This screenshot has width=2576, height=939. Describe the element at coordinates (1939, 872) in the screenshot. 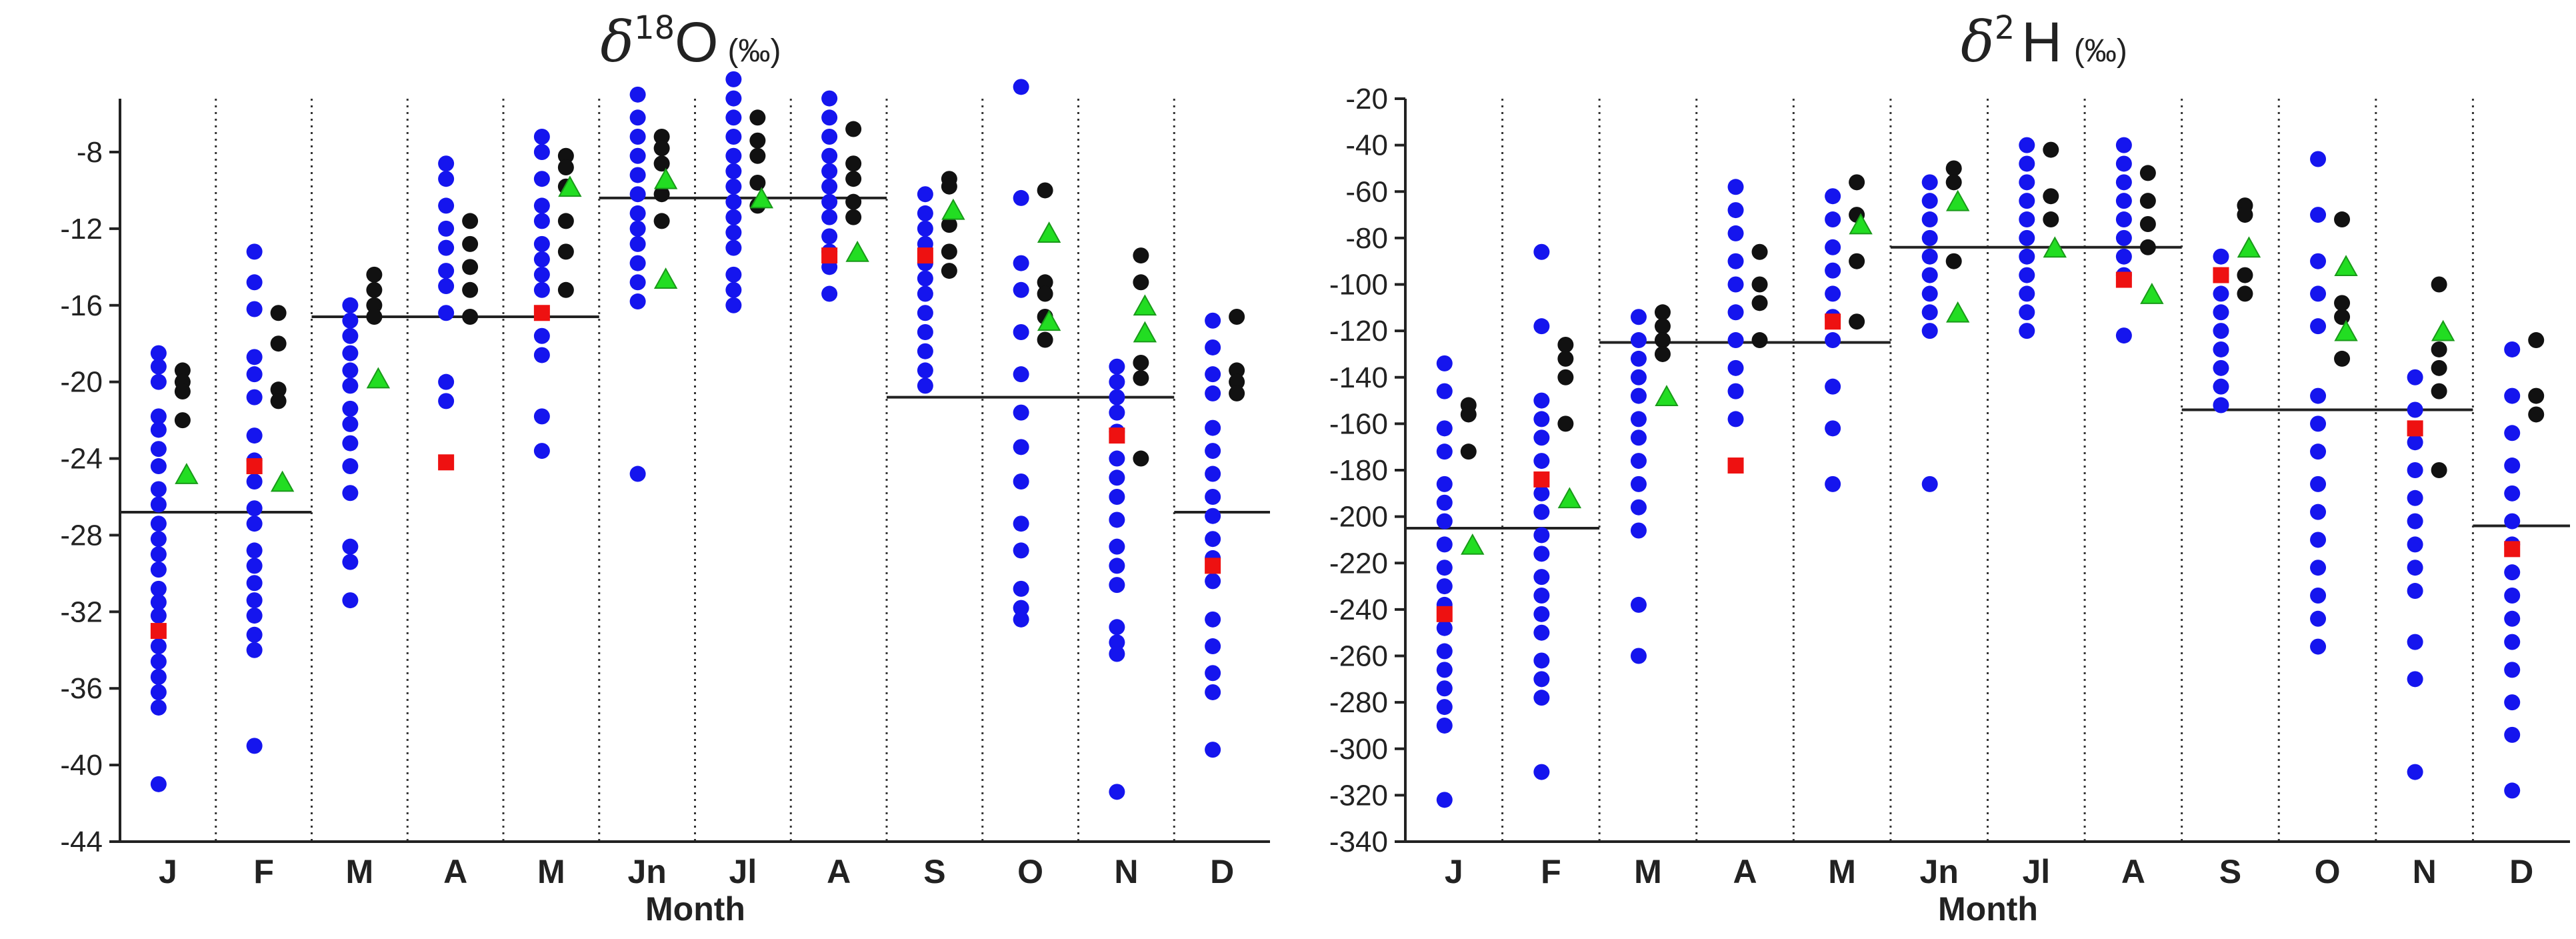

I see `month-label: Jn` at that location.